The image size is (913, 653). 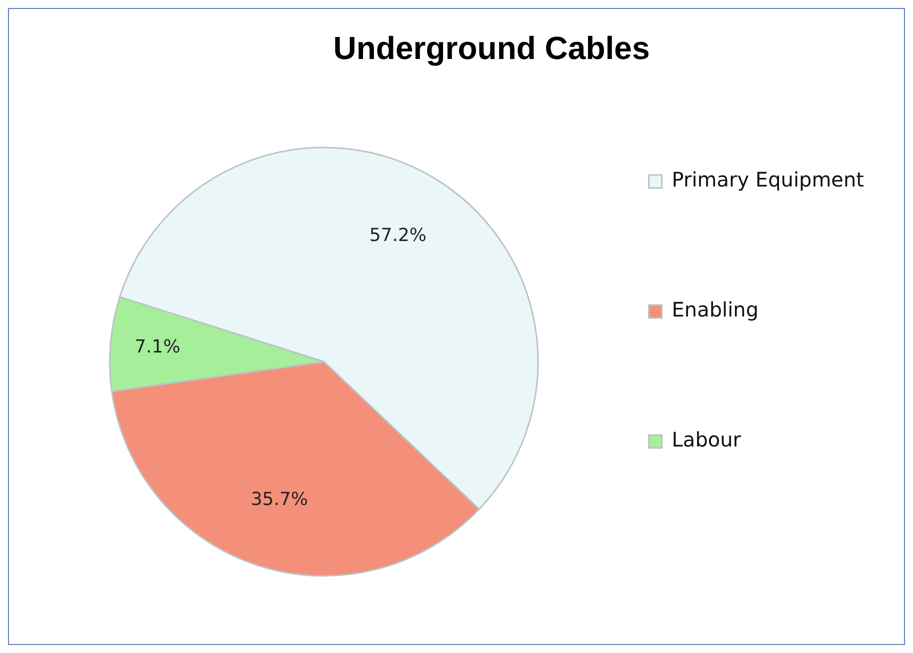 What do you see at coordinates (715, 310) in the screenshot?
I see `legend-label: Enabling` at bounding box center [715, 310].